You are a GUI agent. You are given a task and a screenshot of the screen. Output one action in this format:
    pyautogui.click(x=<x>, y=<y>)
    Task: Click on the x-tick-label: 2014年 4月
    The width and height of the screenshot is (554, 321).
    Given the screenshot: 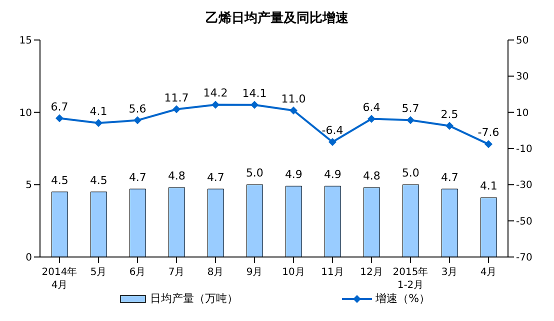 What is the action you would take?
    pyautogui.click(x=60, y=278)
    